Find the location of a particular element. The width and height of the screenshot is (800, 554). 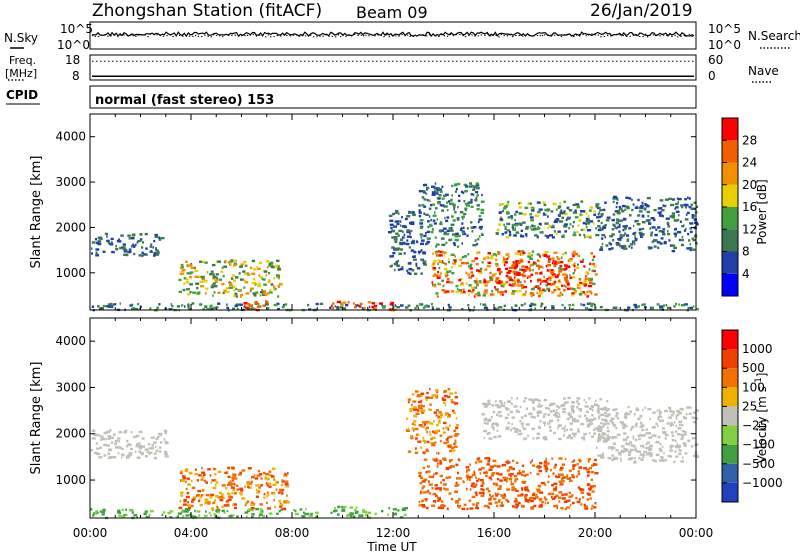

freq-series is located at coordinates (393, 68).